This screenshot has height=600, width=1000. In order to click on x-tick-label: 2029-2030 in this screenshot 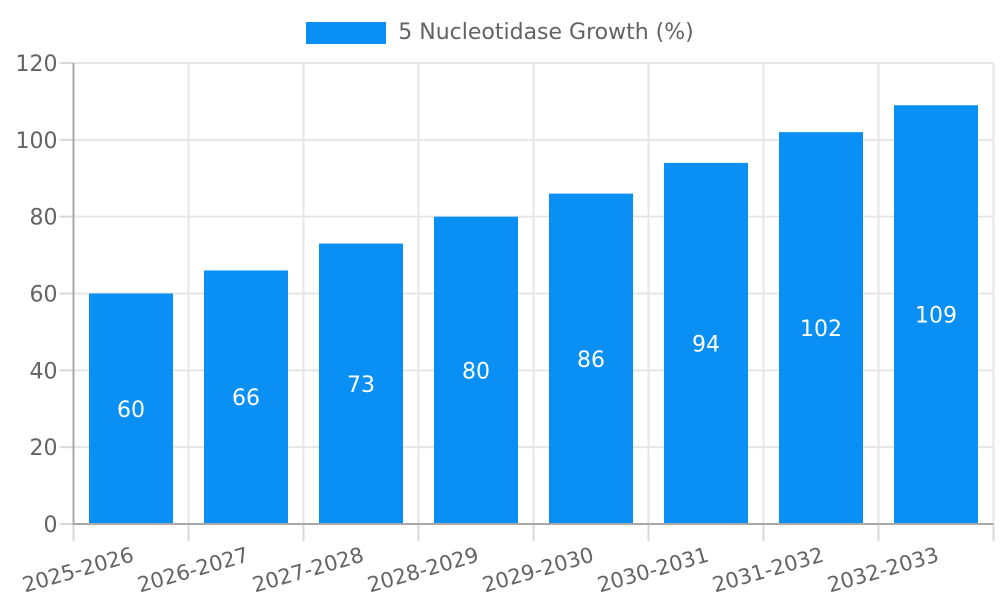, I will do `click(538, 570)`.